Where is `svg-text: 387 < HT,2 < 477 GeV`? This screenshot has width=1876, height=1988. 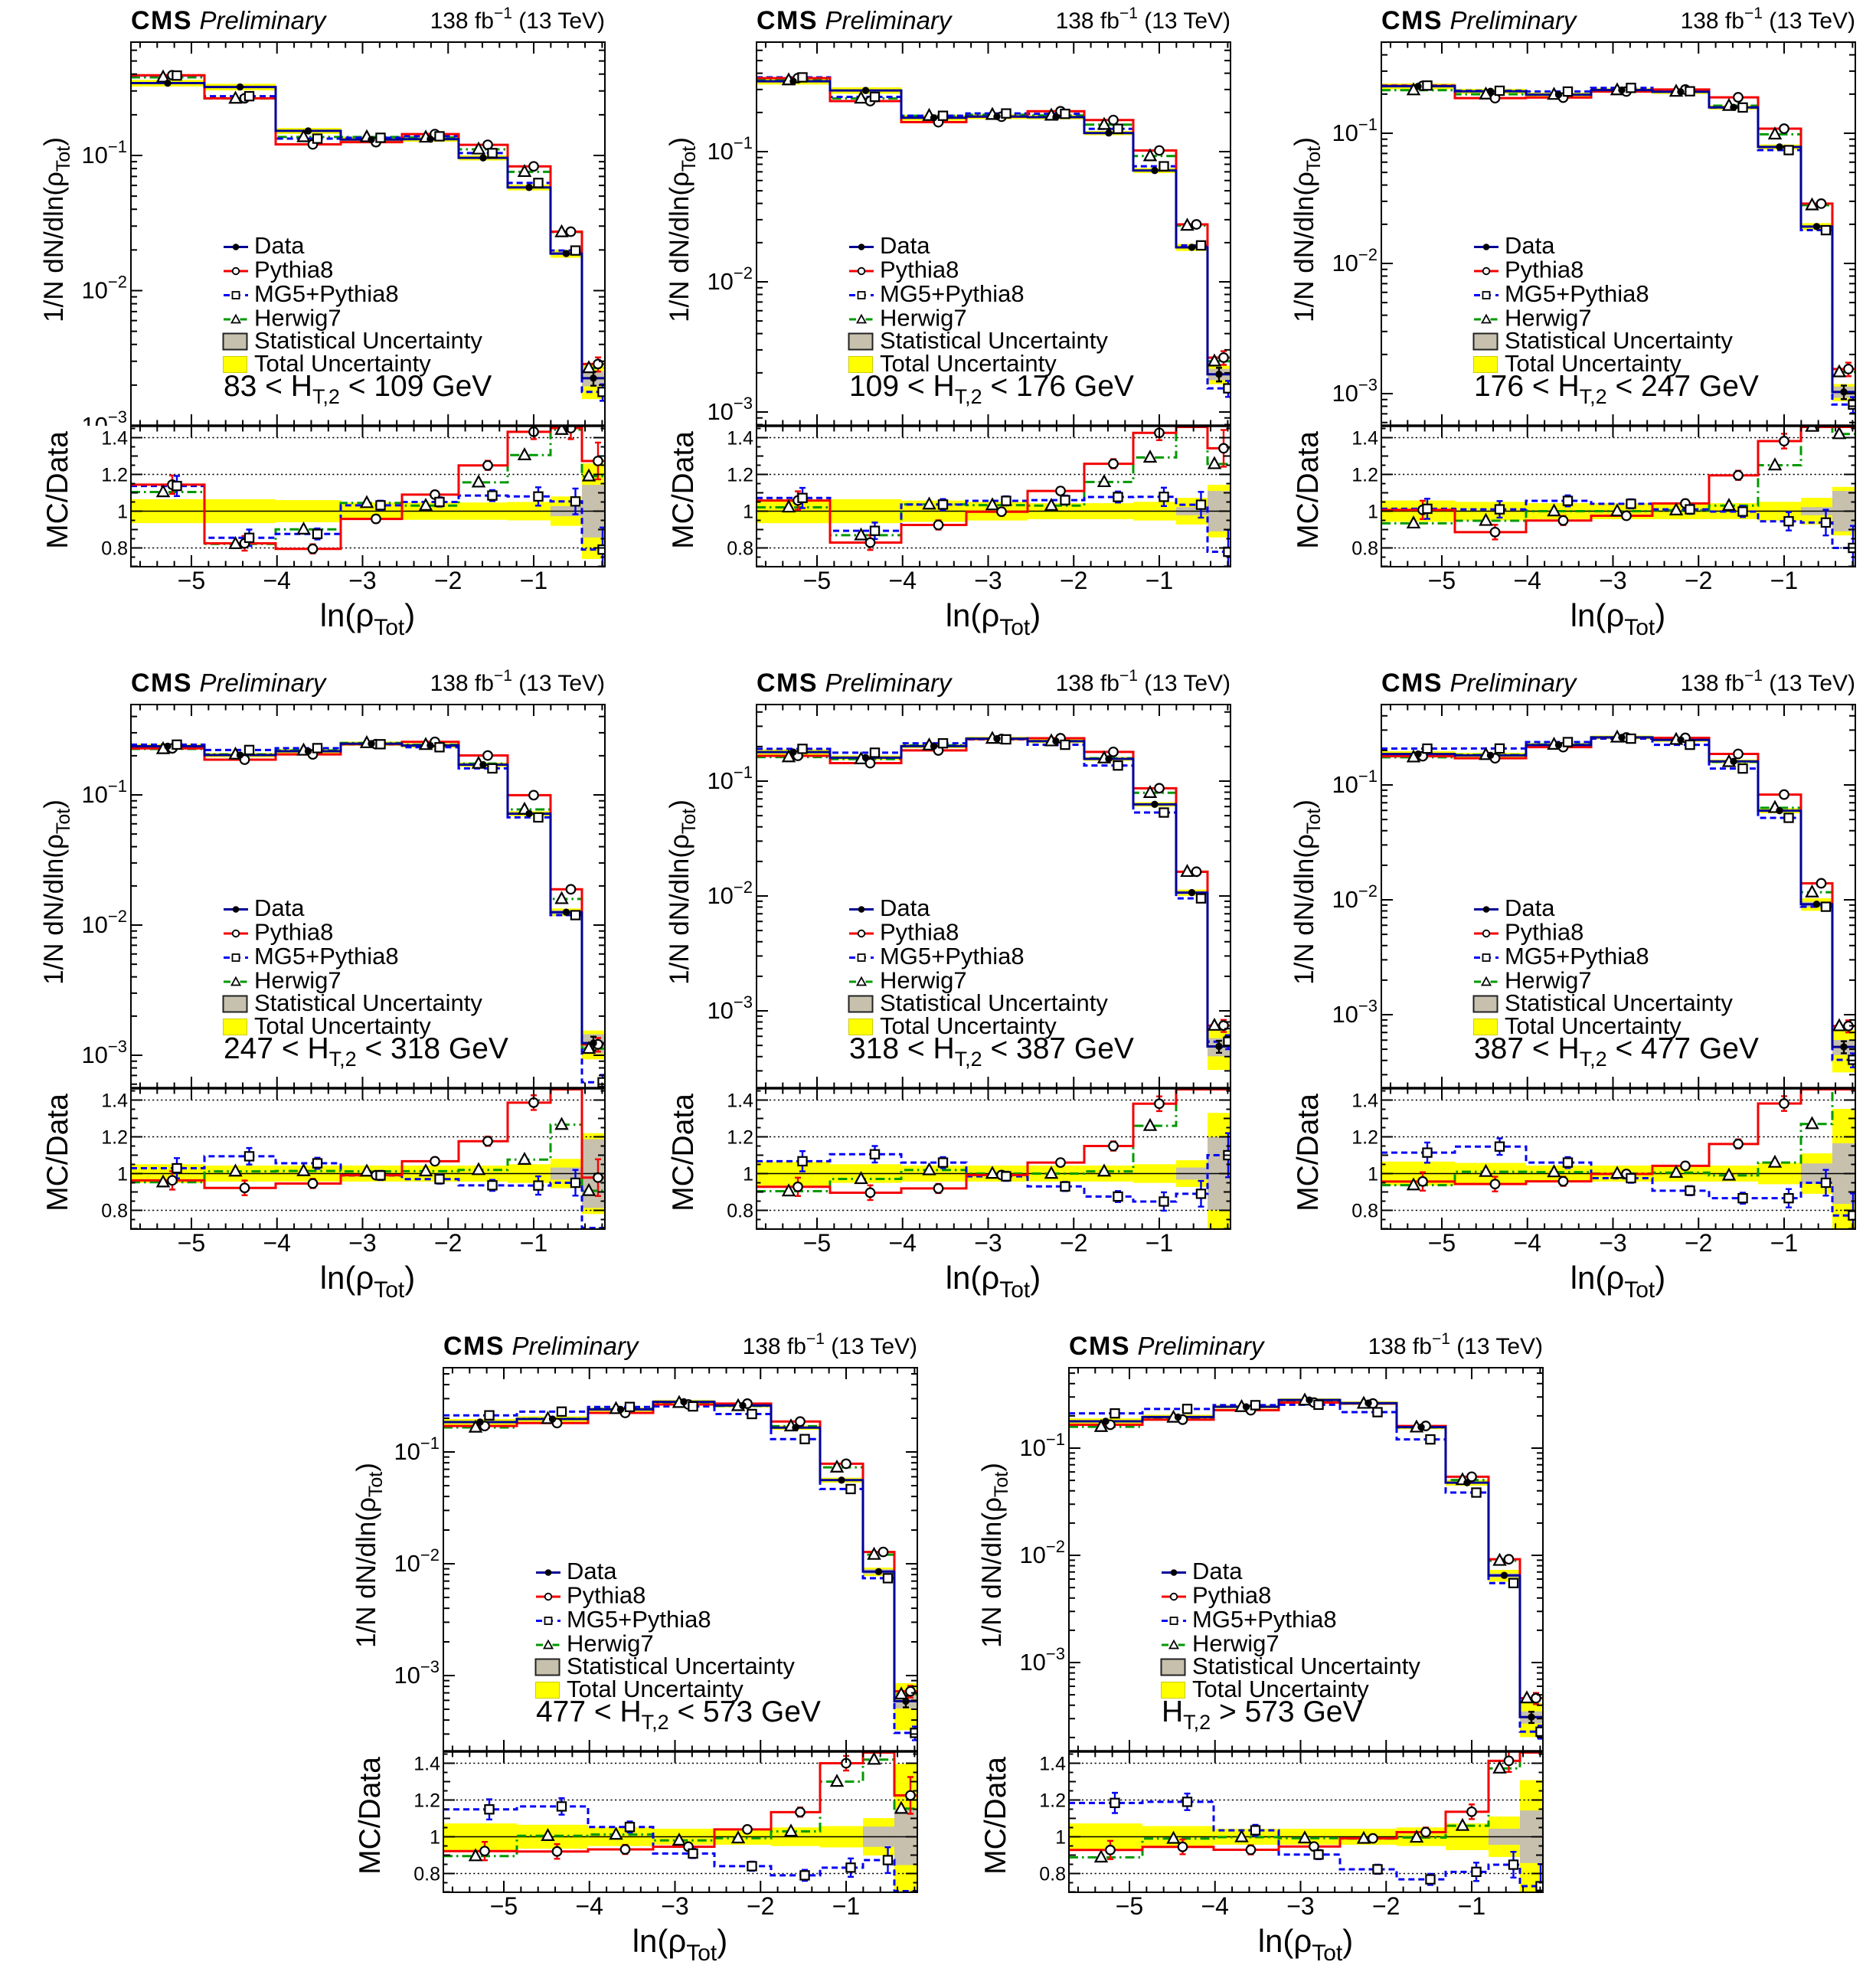
svg-text: 387 < HT,2 < 477 GeV is located at coordinates (1617, 1051).